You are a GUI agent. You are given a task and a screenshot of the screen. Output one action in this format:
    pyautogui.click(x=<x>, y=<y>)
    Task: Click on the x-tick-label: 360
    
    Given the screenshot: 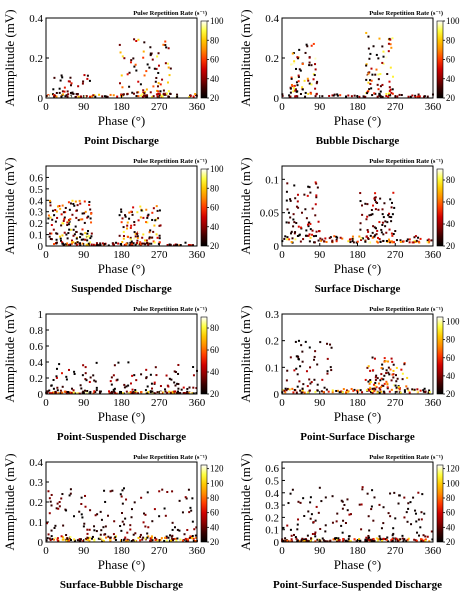 What is the action you would take?
    pyautogui.click(x=433, y=107)
    